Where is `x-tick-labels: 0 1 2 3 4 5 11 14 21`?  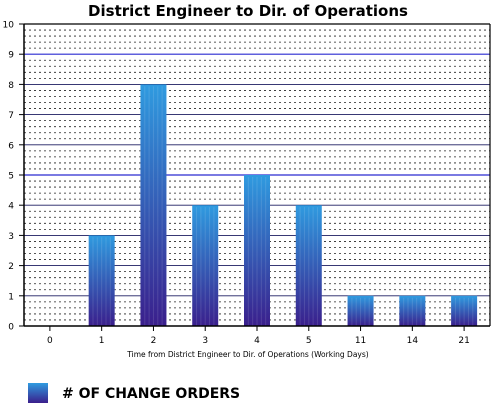 x-tick-labels: 0 1 2 3 4 5 11 14 21 is located at coordinates (258, 341).